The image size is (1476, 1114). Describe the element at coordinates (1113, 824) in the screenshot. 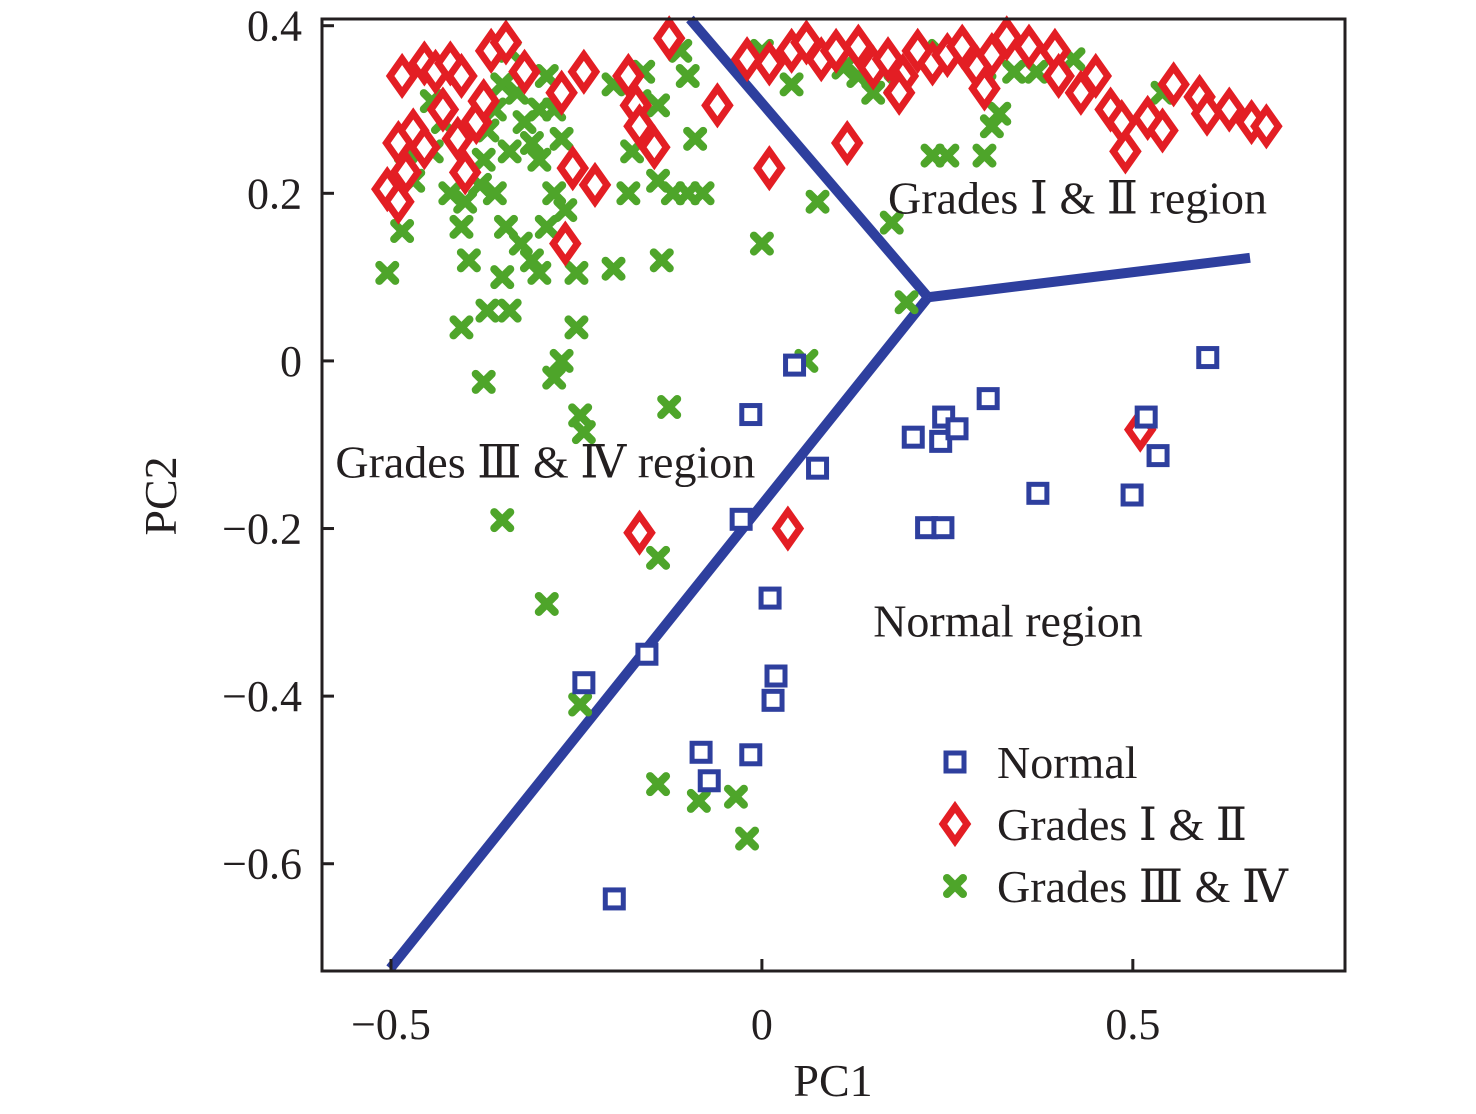

I see `legend: Normal Grades Ⅰ & Ⅱ Grades Ⅲ & Ⅳ` at that location.